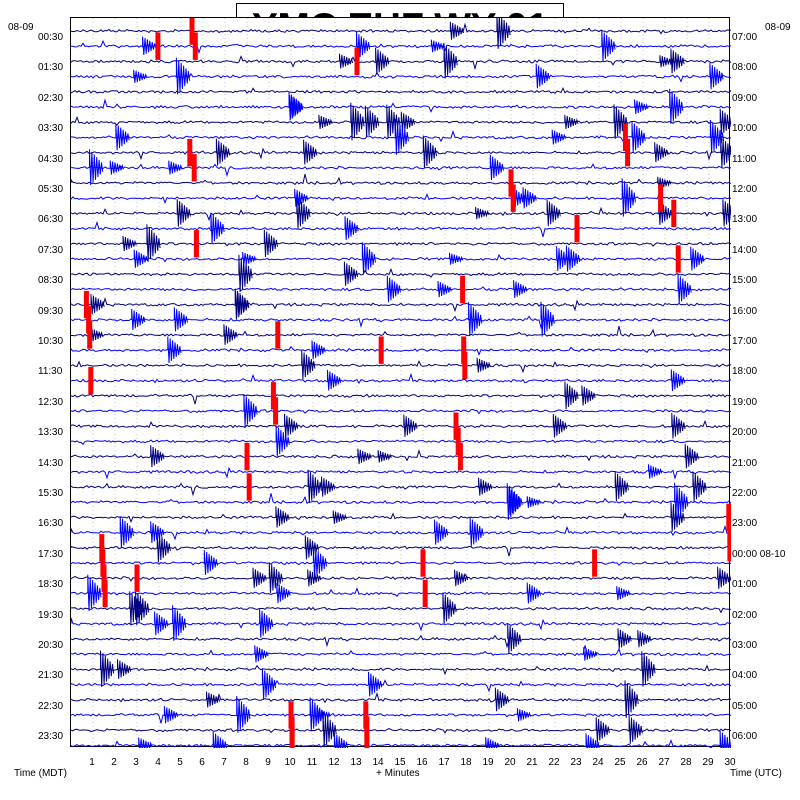 The height and width of the screenshot is (800, 800). Describe the element at coordinates (730, 762) in the screenshot. I see `x-tick-label: 30` at that location.